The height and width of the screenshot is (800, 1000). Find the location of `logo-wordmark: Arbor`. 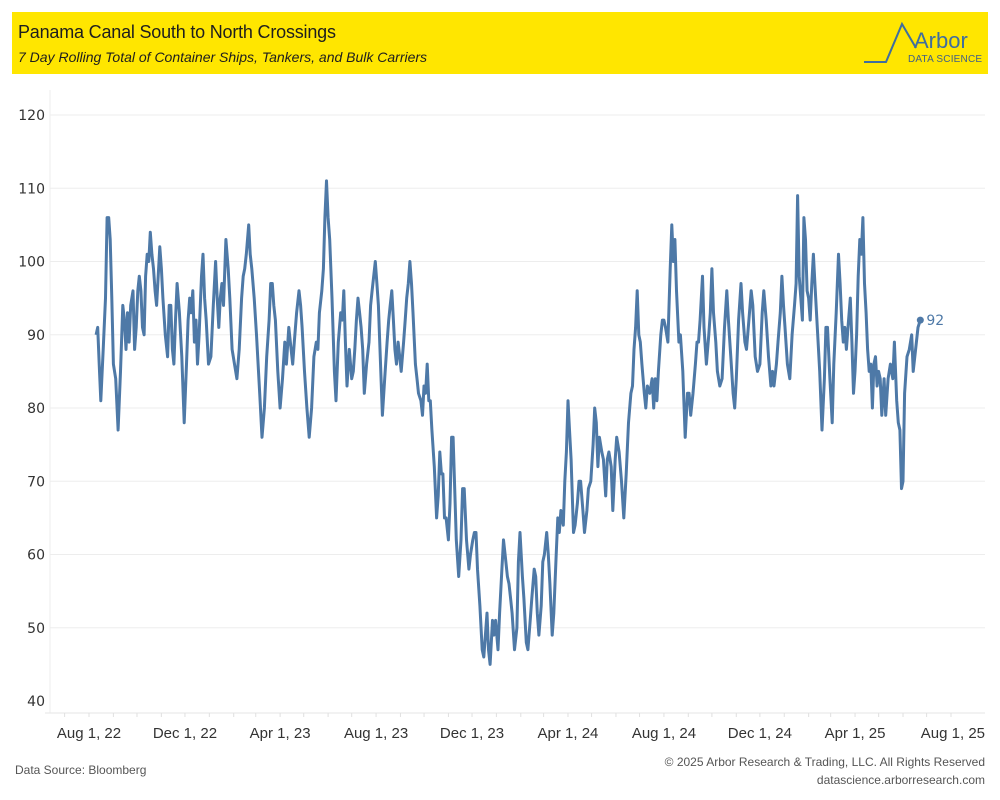

logo-wordmark: Arbor is located at coordinates (941, 40).